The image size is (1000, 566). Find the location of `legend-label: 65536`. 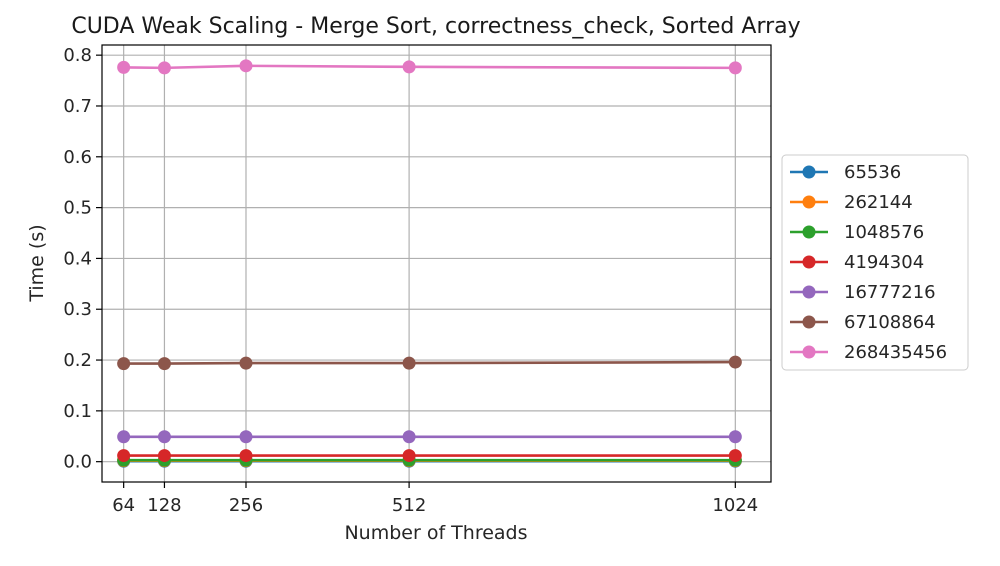

legend-label: 65536 is located at coordinates (872, 172).